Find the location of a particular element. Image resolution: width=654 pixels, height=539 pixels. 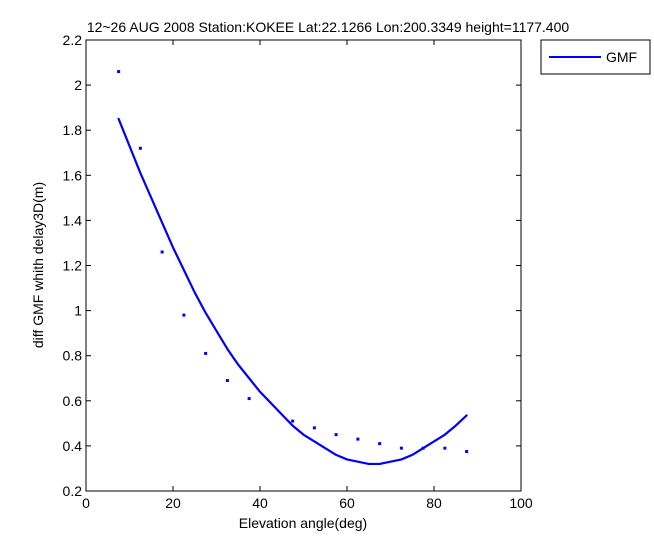

x-tick-label: 80 is located at coordinates (434, 503).